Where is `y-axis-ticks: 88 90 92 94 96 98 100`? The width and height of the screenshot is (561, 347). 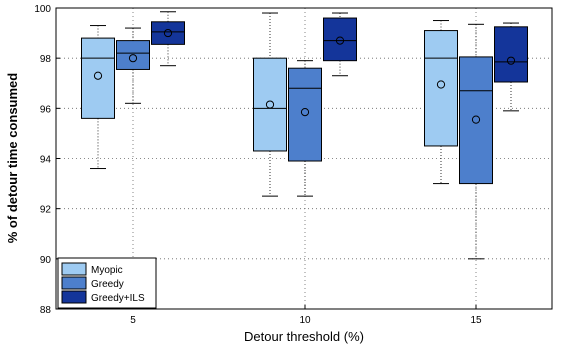
y-axis-ticks: 88 90 92 94 96 98 100 is located at coordinates (47, 160).